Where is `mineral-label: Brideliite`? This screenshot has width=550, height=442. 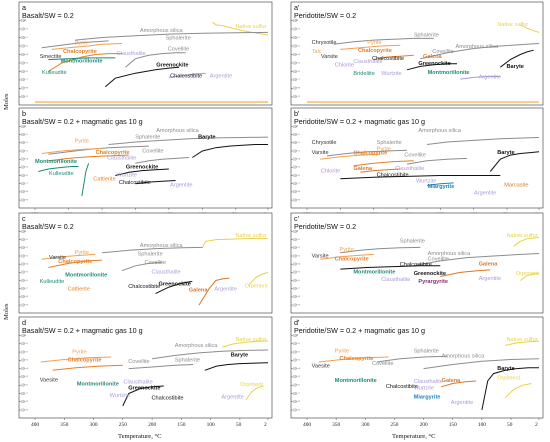 mineral-label: Brideliite is located at coordinates (363, 74).